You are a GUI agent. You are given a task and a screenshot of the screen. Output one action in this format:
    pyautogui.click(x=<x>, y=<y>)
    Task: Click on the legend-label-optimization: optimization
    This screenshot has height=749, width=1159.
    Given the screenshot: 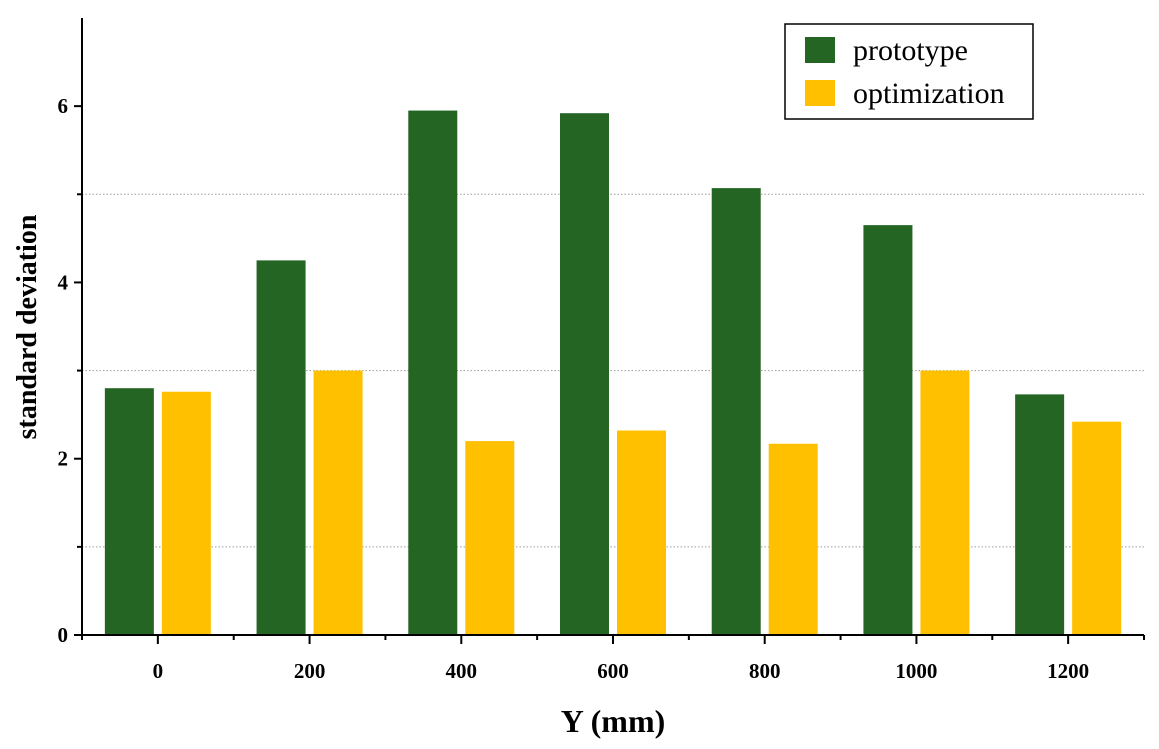 What is the action you would take?
    pyautogui.click(x=929, y=93)
    